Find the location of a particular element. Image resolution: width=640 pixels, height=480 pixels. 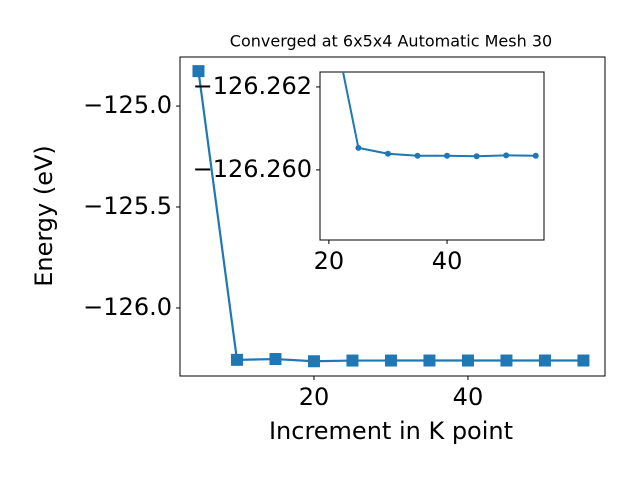

chart-title: Converged at 6x5x4 Automatic Mesh 30 is located at coordinates (391, 41).